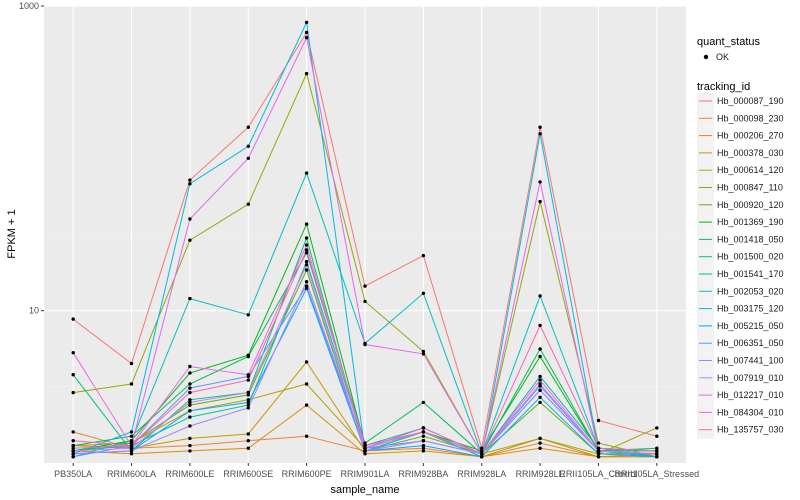  What do you see at coordinates (750, 309) in the screenshot?
I see `legend-label-Hb_003175_120: Hb_003175_120` at bounding box center [750, 309].